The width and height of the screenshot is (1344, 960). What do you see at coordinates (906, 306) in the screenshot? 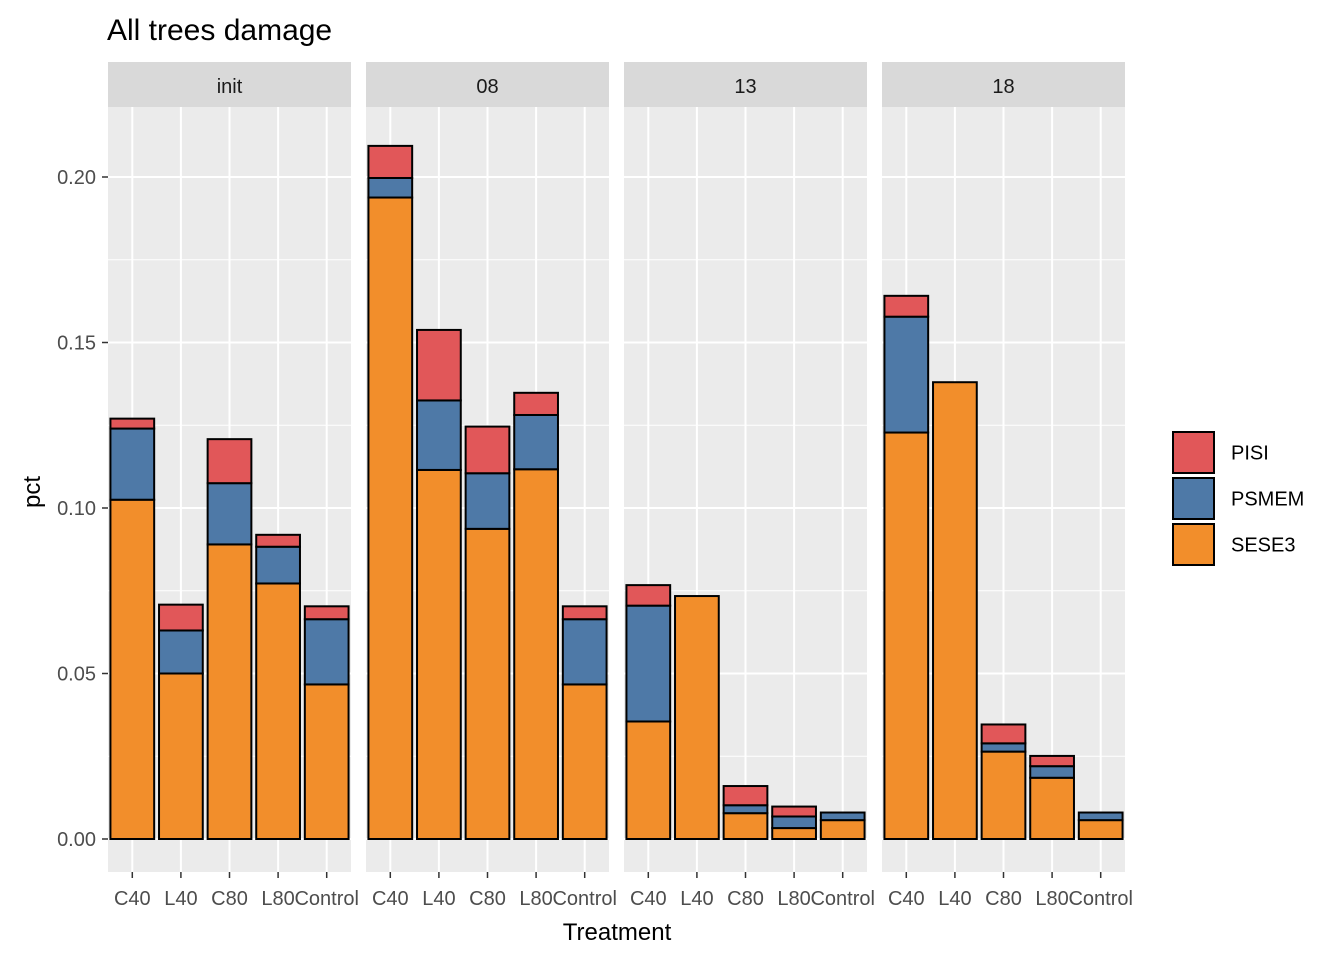
I see `bar-18-C40-PISI` at bounding box center [906, 306].